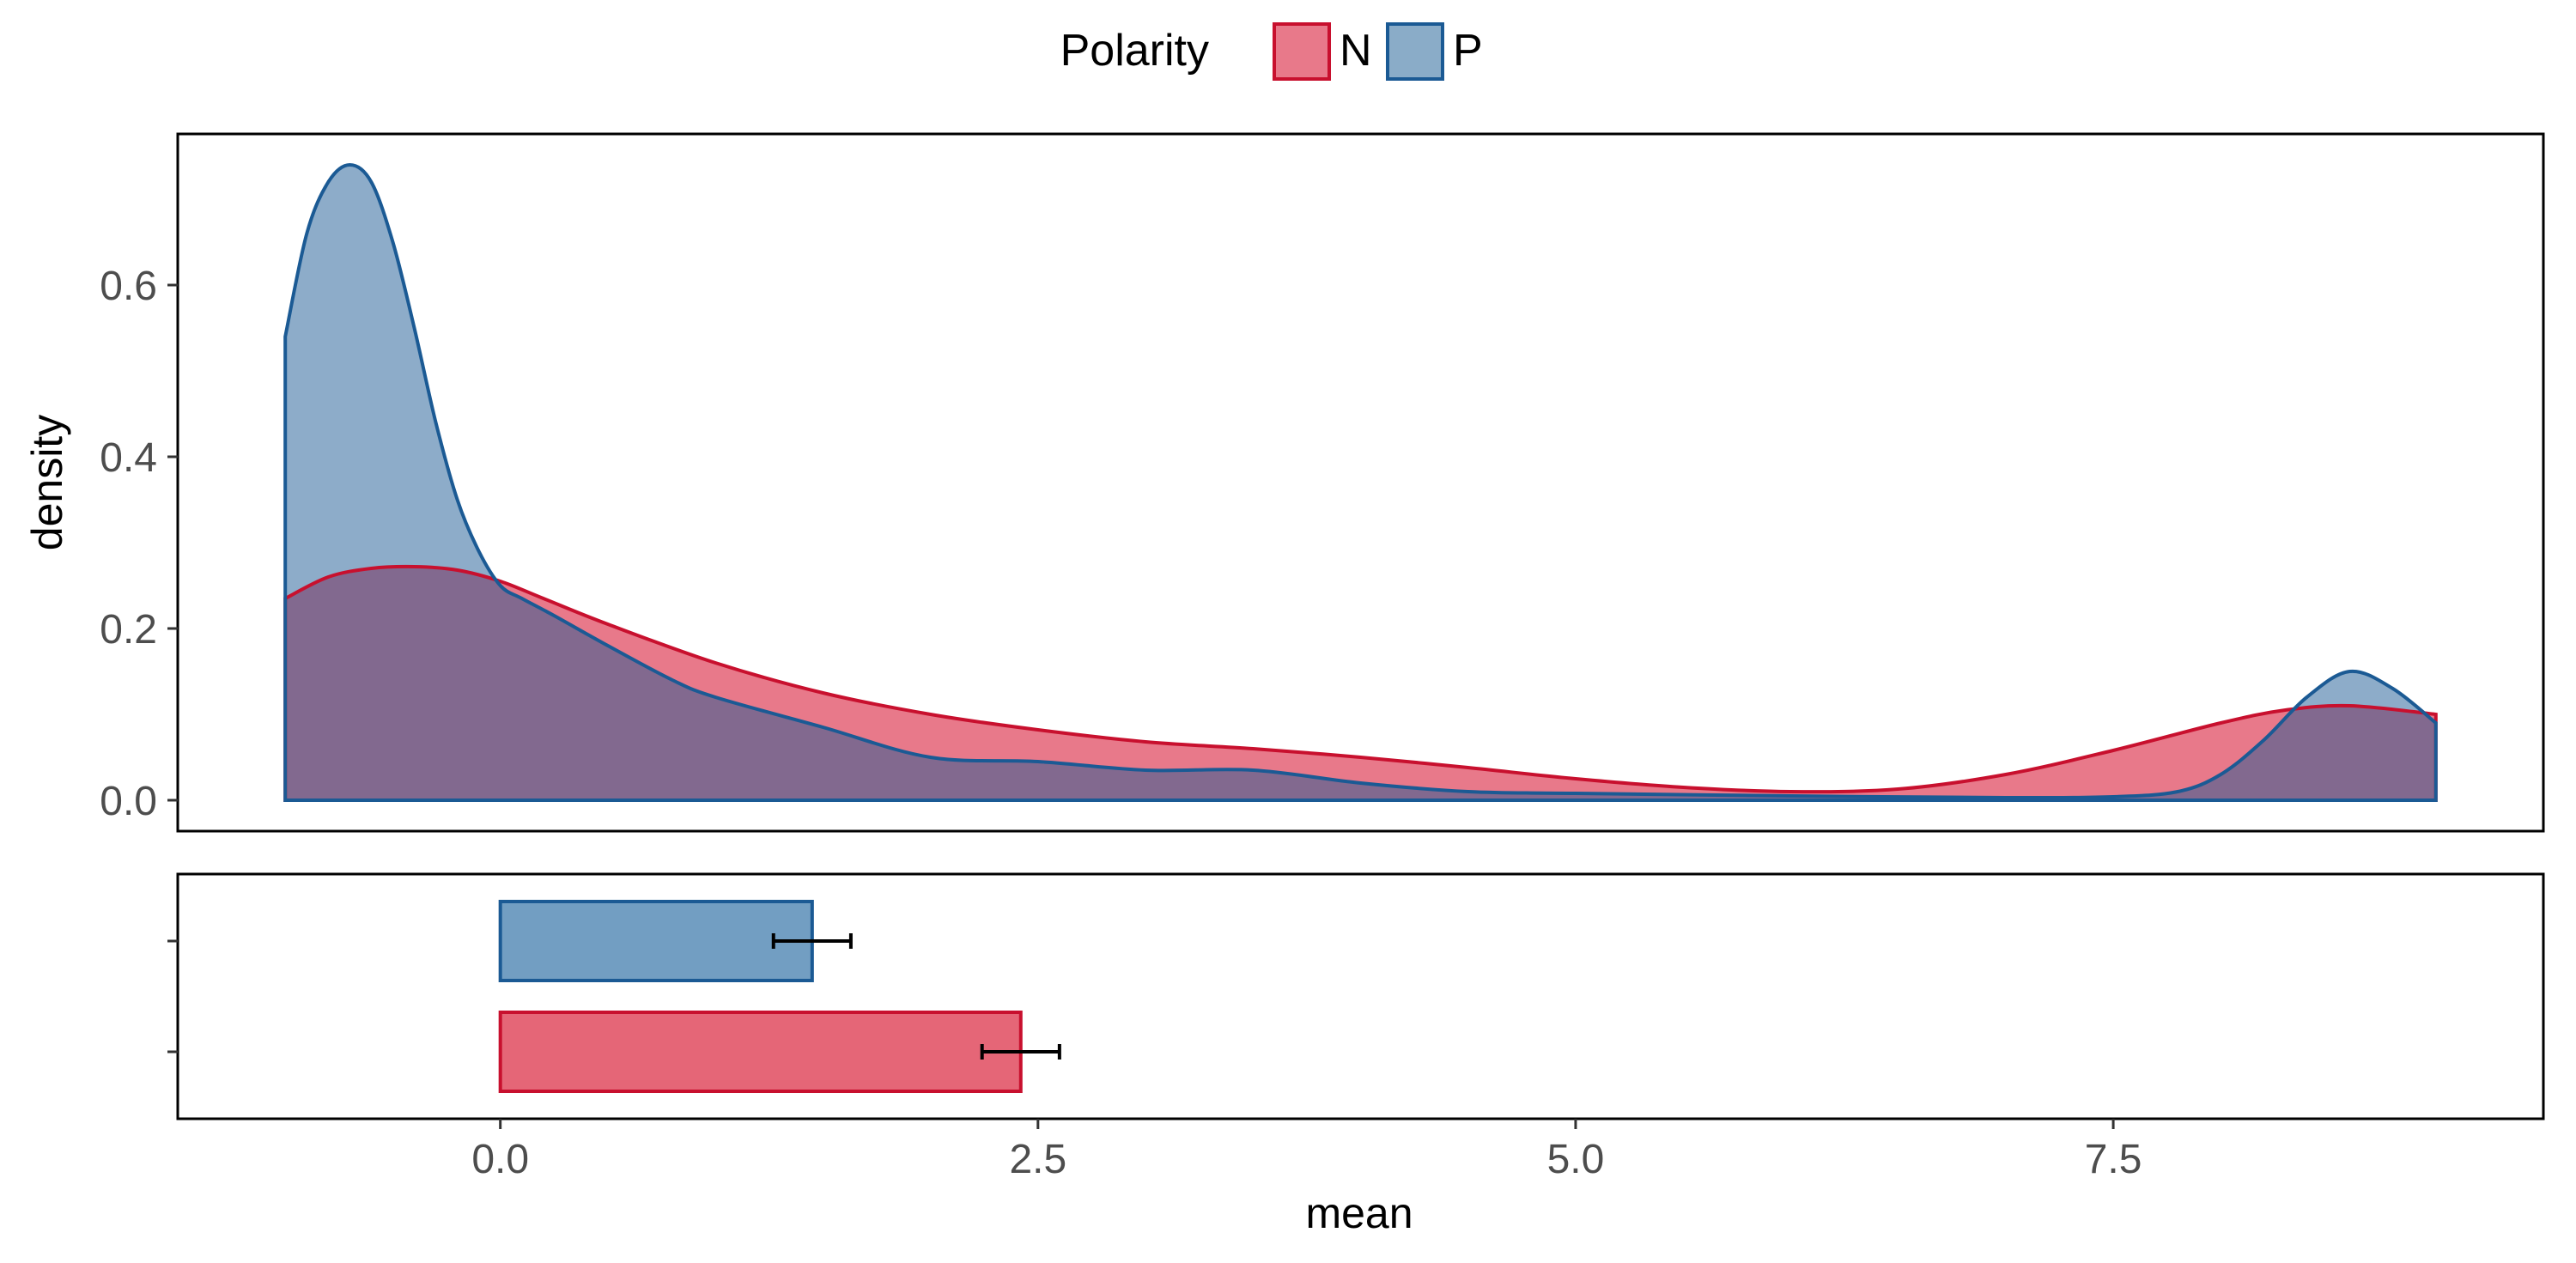 The image size is (2576, 1263). Describe the element at coordinates (47, 482) in the screenshot. I see `density-y-axis-title: density` at that location.